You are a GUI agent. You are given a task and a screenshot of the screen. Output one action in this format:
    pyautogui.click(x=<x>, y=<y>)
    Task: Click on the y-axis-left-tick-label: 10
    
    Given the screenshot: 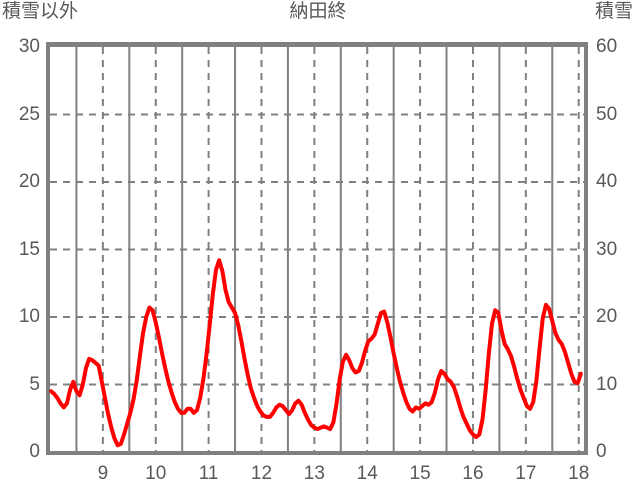 What is the action you would take?
    pyautogui.click(x=29, y=316)
    